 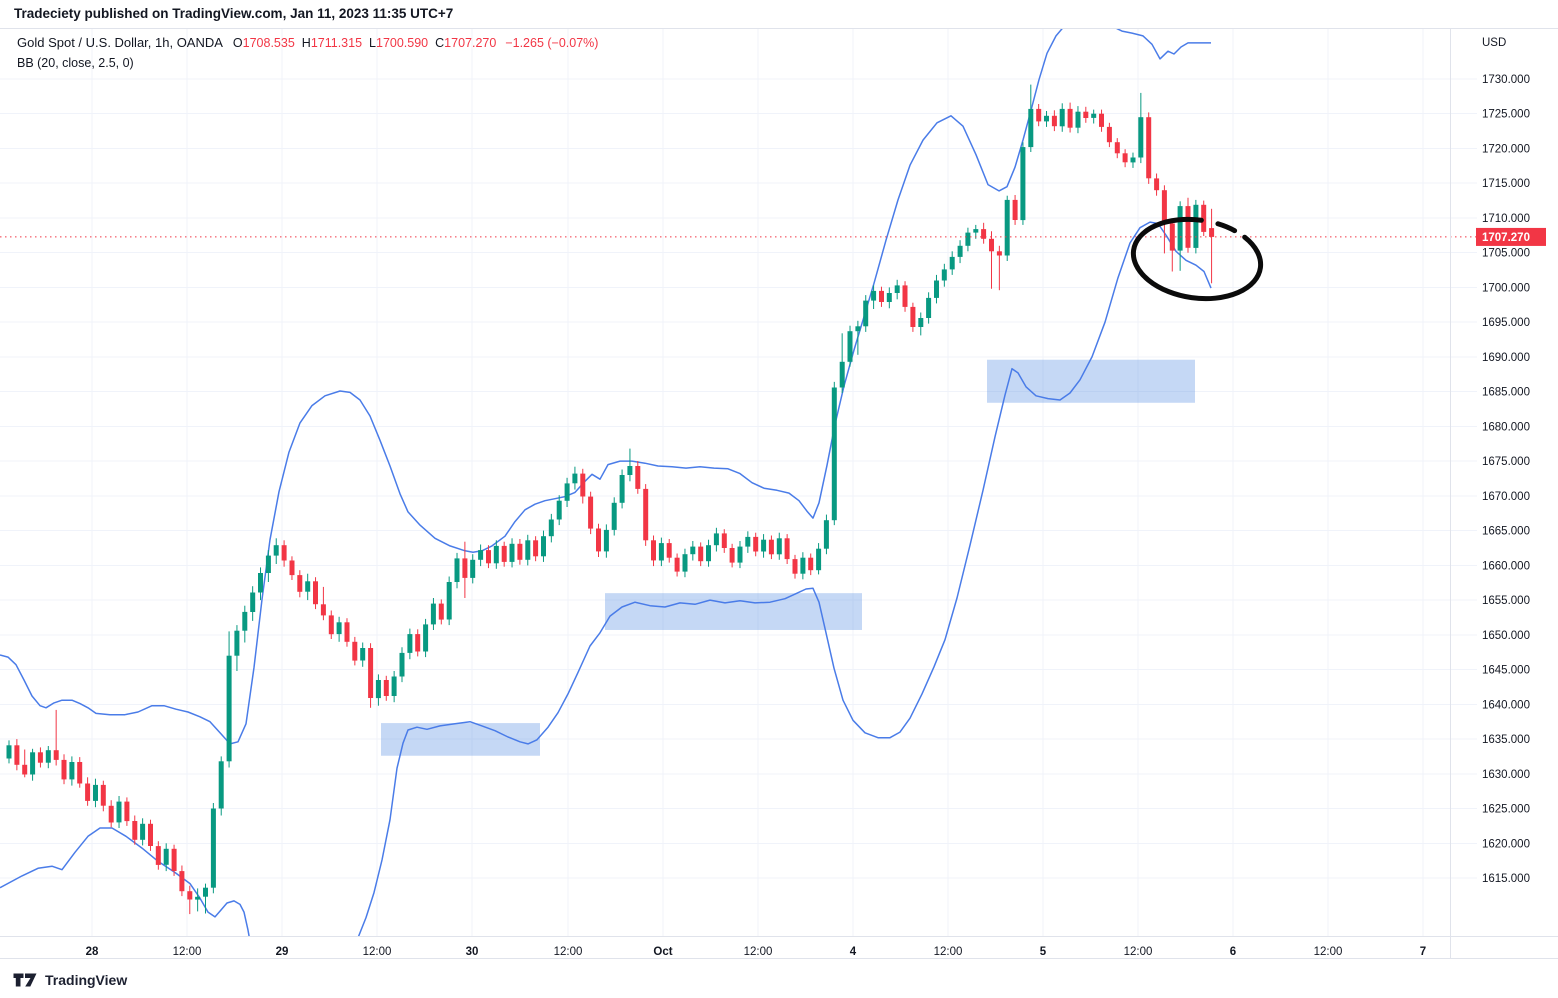 I want to click on price-axis-label: 1680.000, so click(x=1506, y=427).